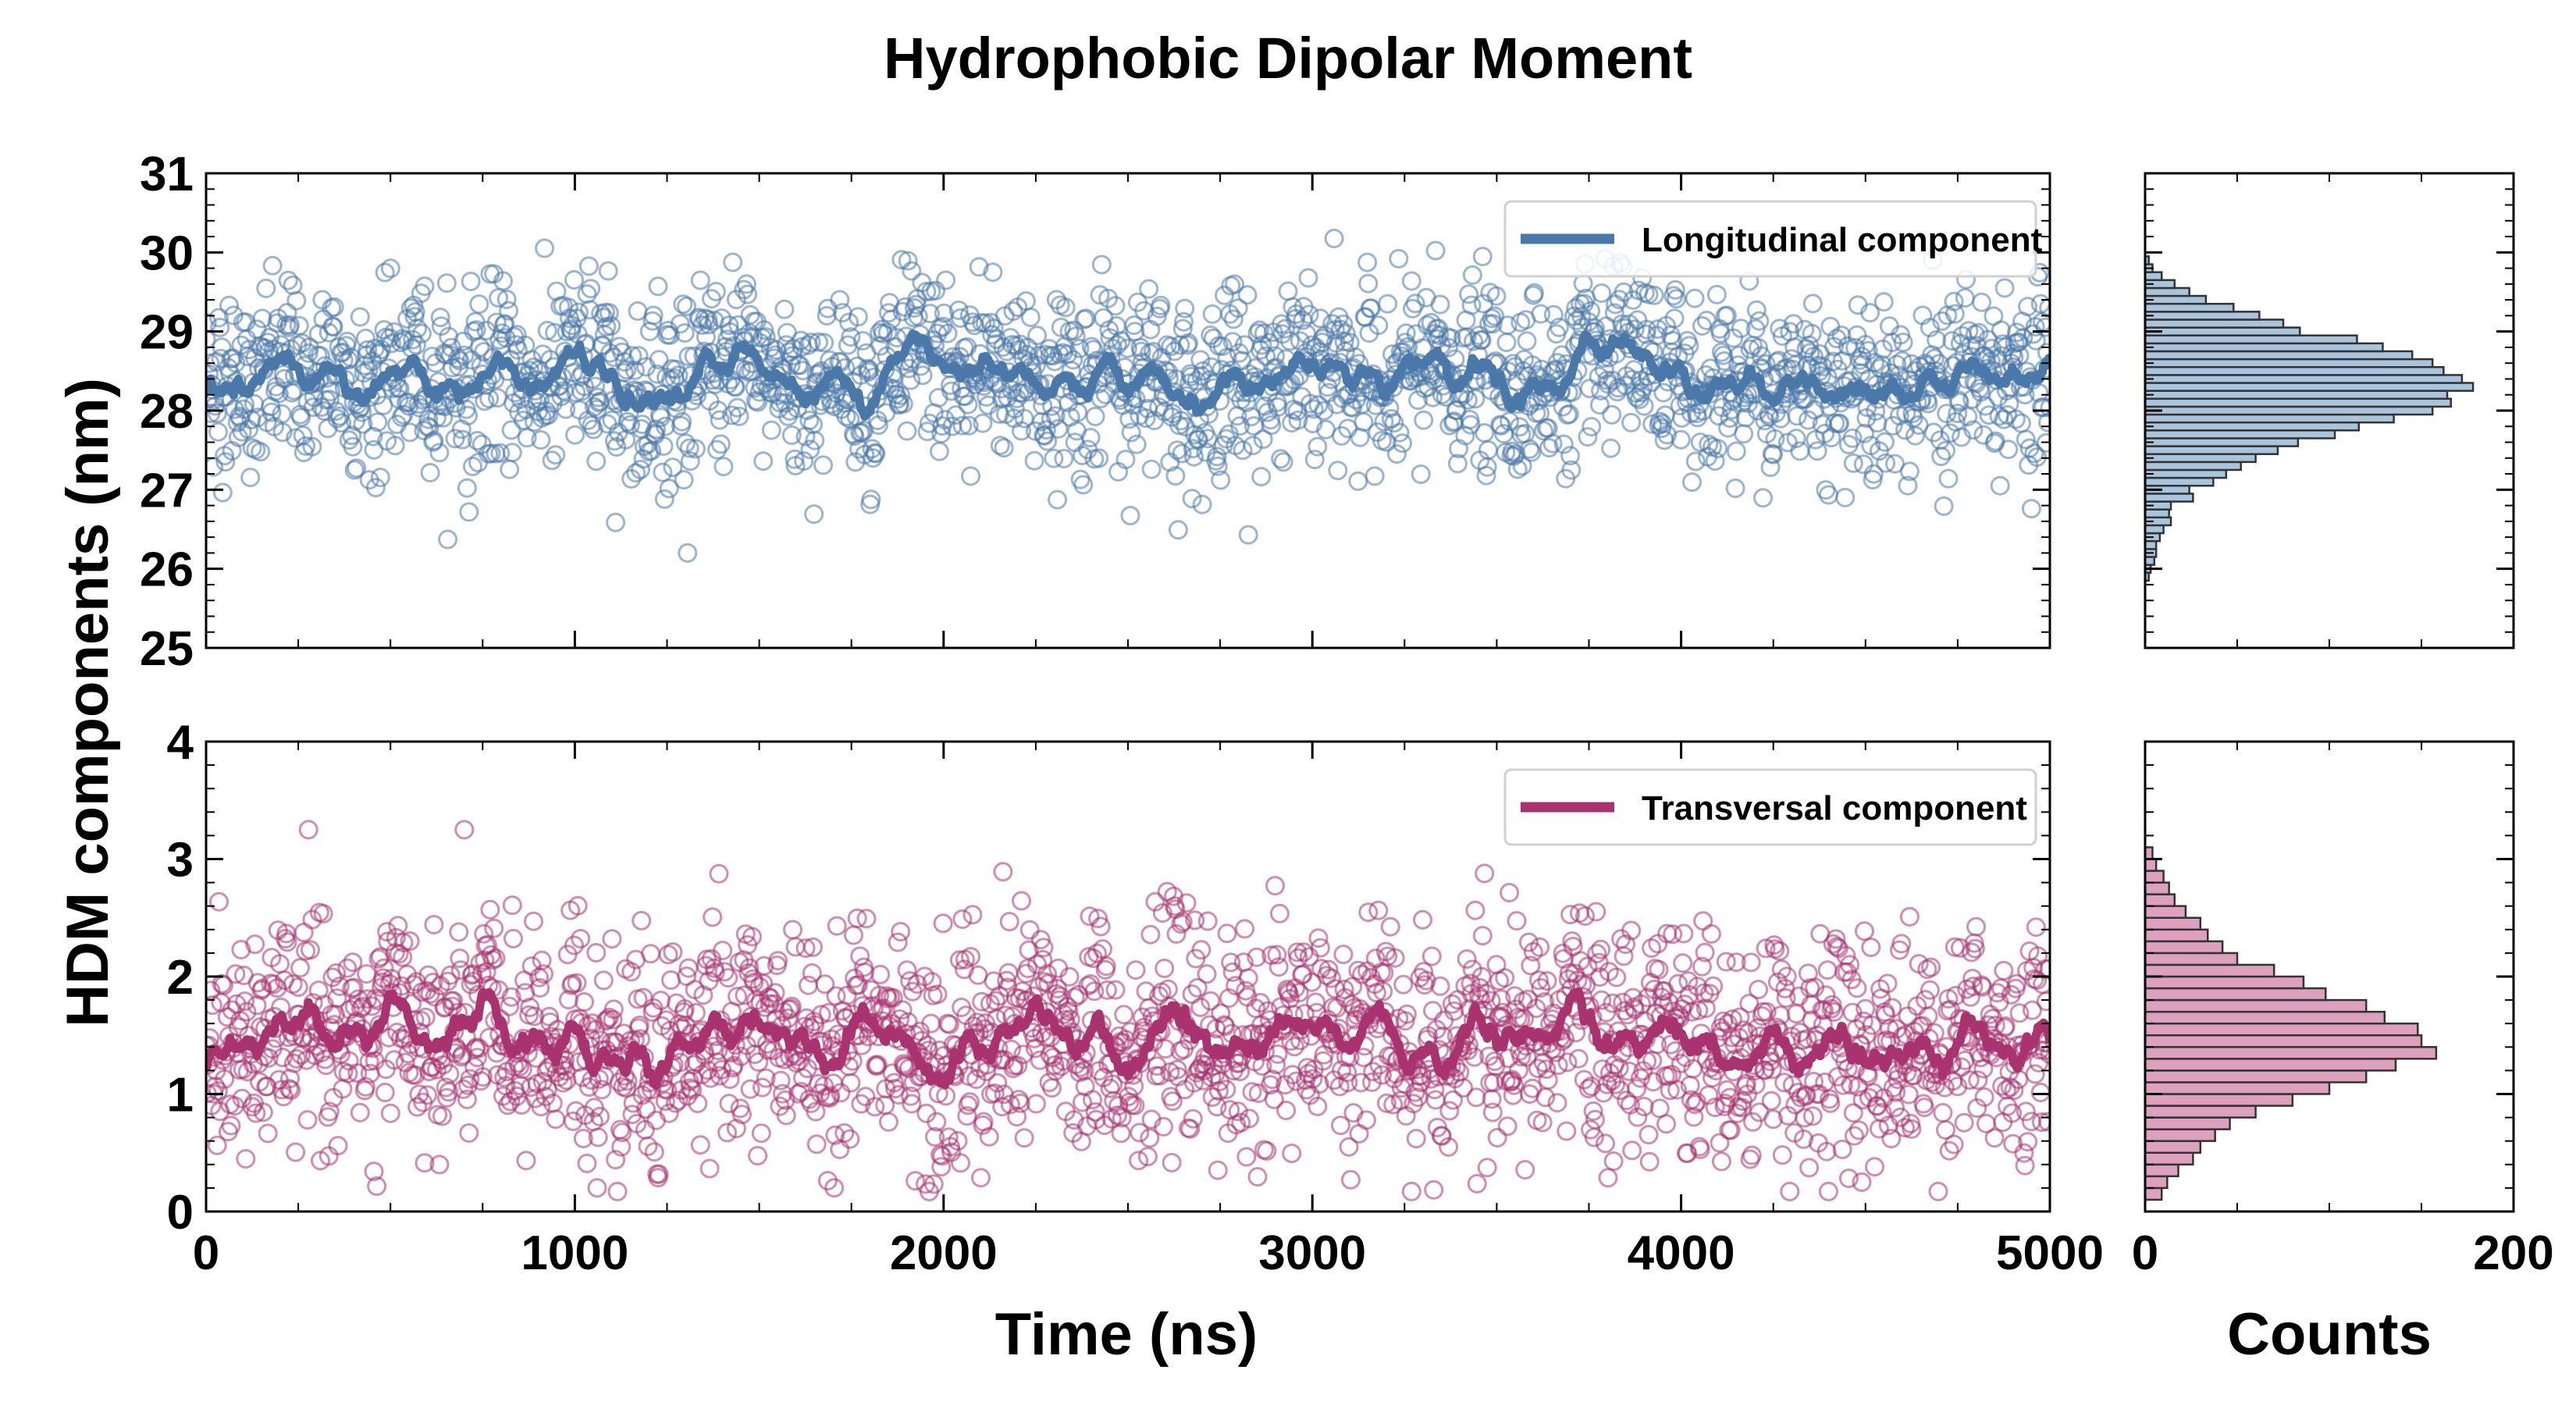 This screenshot has width=2576, height=1409. Describe the element at coordinates (2145, 1253) in the screenshot. I see `bottom_hist-xtick-label: 0` at that location.